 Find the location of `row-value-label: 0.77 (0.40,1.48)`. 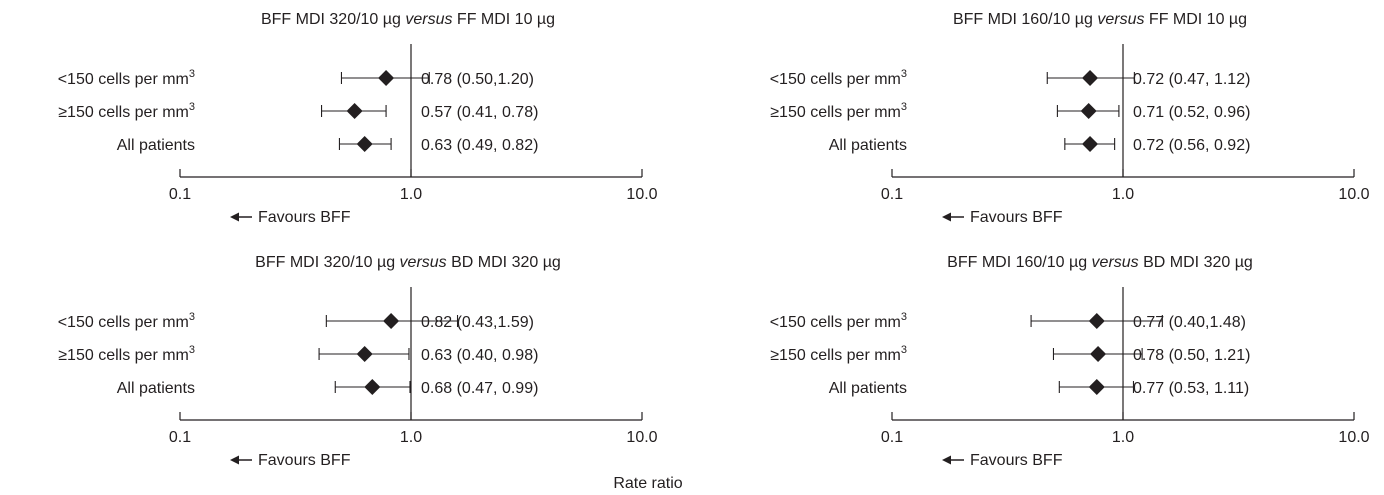

row-value-label: 0.77 (0.40,1.48) is located at coordinates (1189, 322).